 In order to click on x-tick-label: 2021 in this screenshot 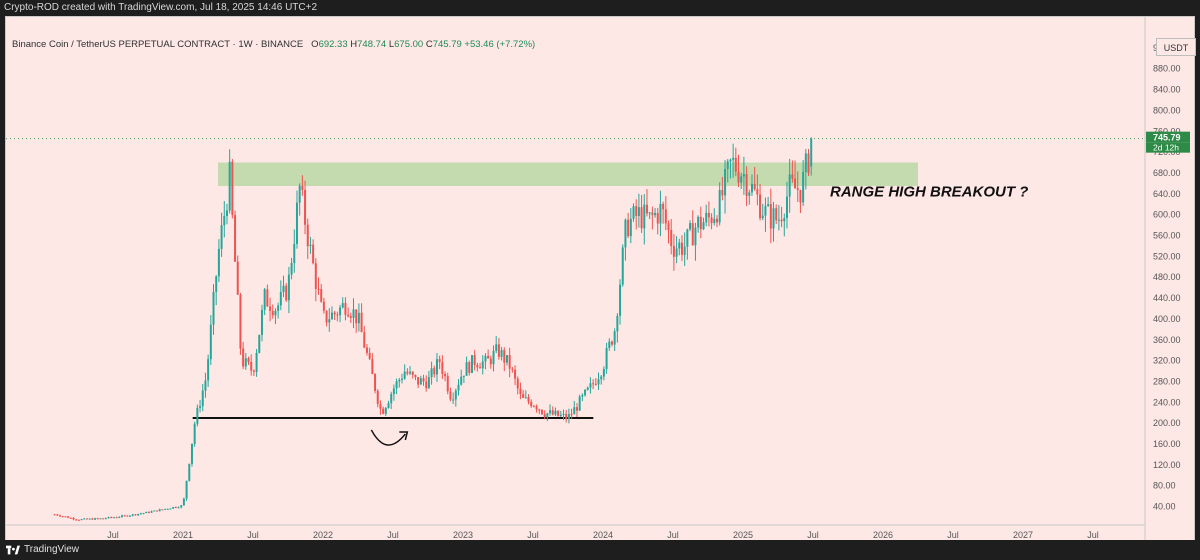, I will do `click(183, 535)`.